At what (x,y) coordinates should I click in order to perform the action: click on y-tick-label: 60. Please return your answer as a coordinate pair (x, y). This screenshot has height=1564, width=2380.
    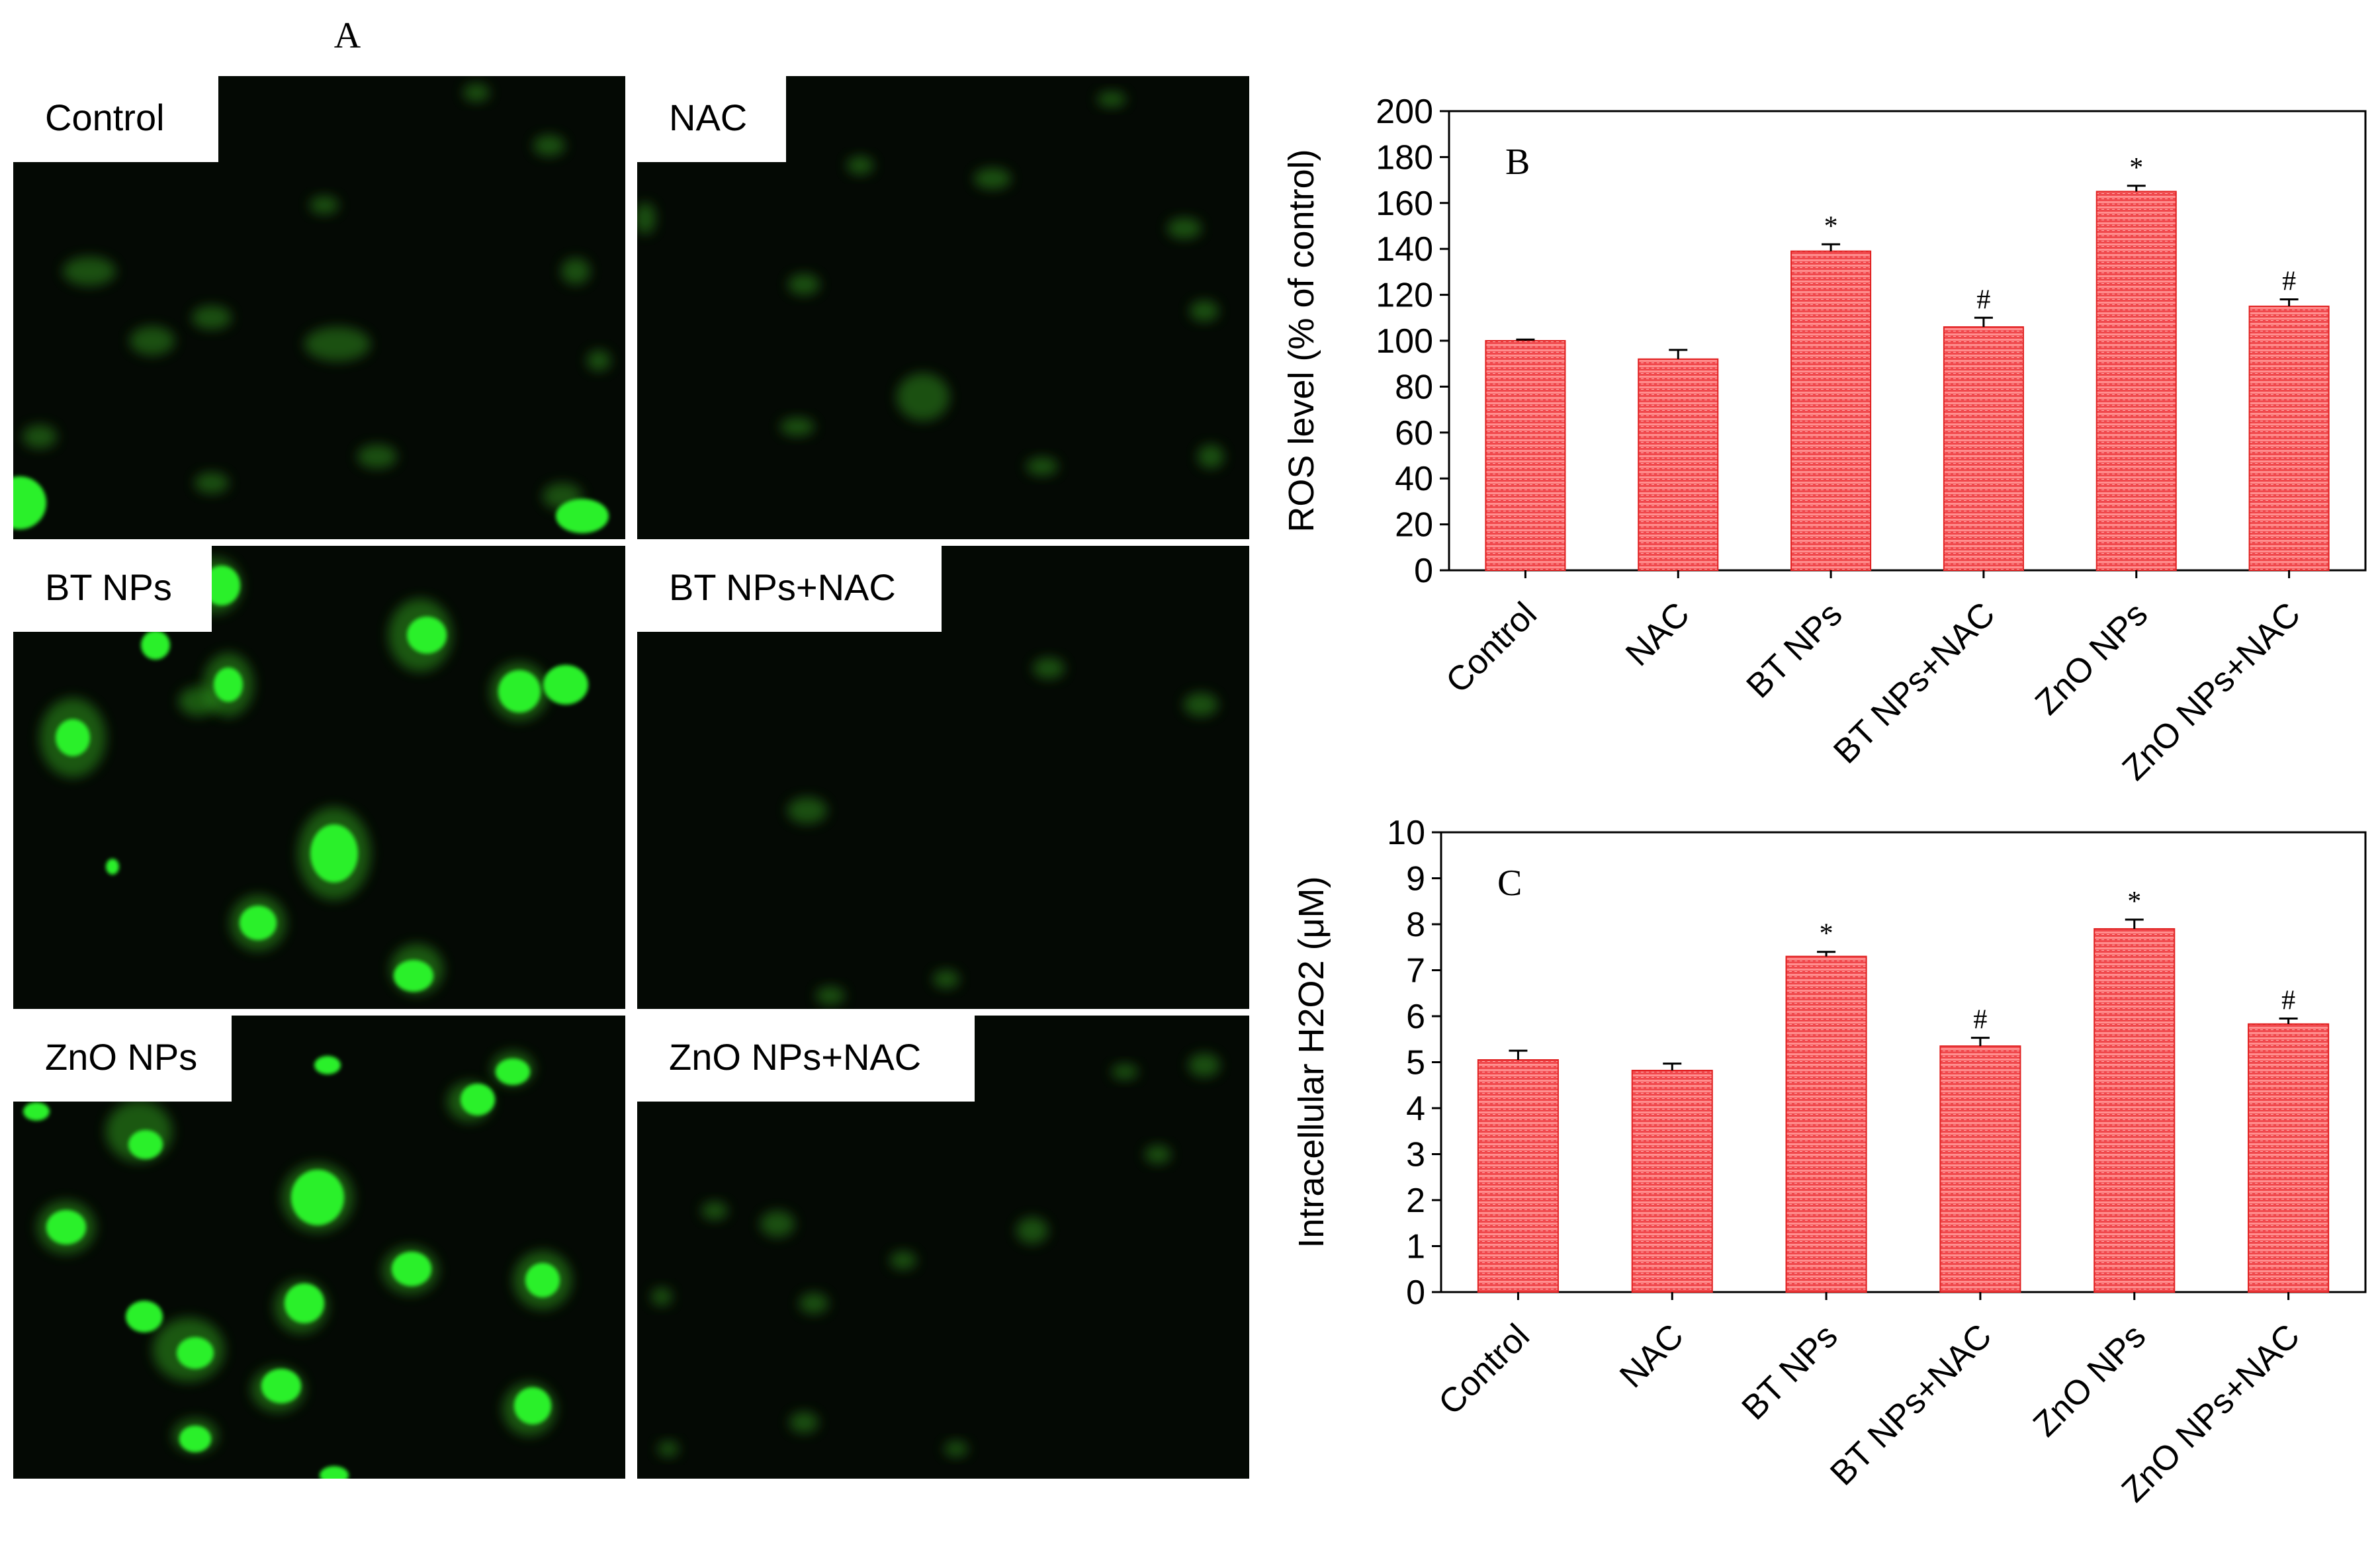
    Looking at the image, I should click on (1414, 433).